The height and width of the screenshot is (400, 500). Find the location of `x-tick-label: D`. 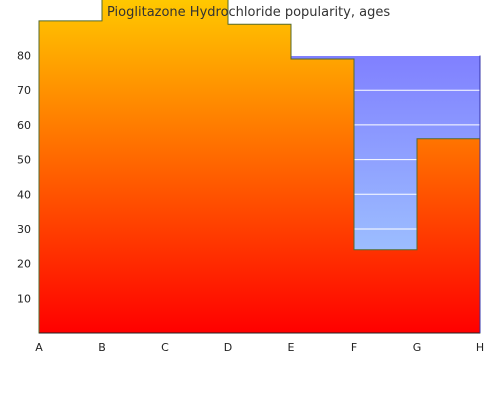

x-tick-label: D is located at coordinates (228, 347).